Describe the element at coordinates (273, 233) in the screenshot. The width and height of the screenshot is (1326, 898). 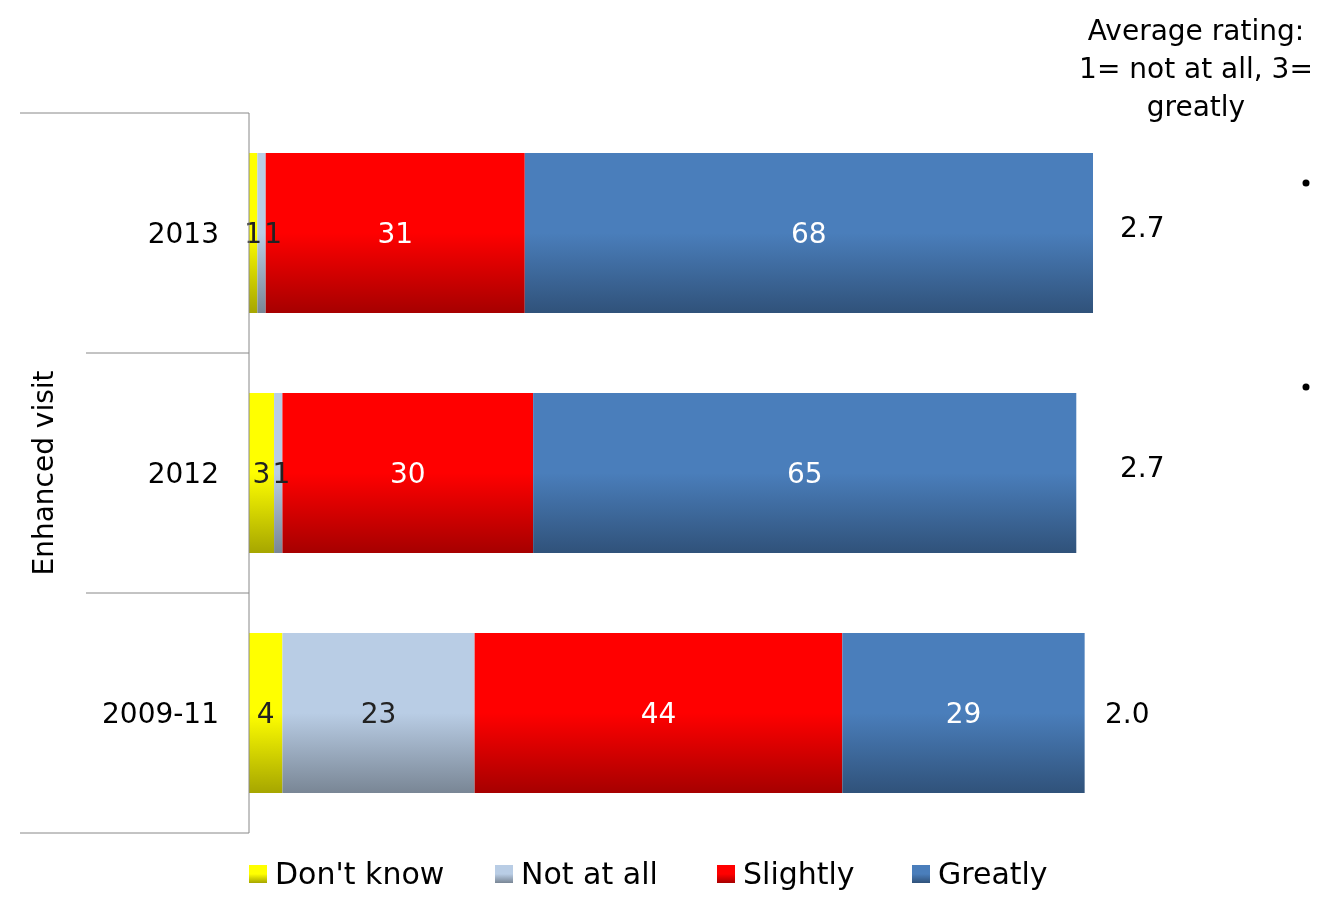
I see `data-label: 1` at that location.